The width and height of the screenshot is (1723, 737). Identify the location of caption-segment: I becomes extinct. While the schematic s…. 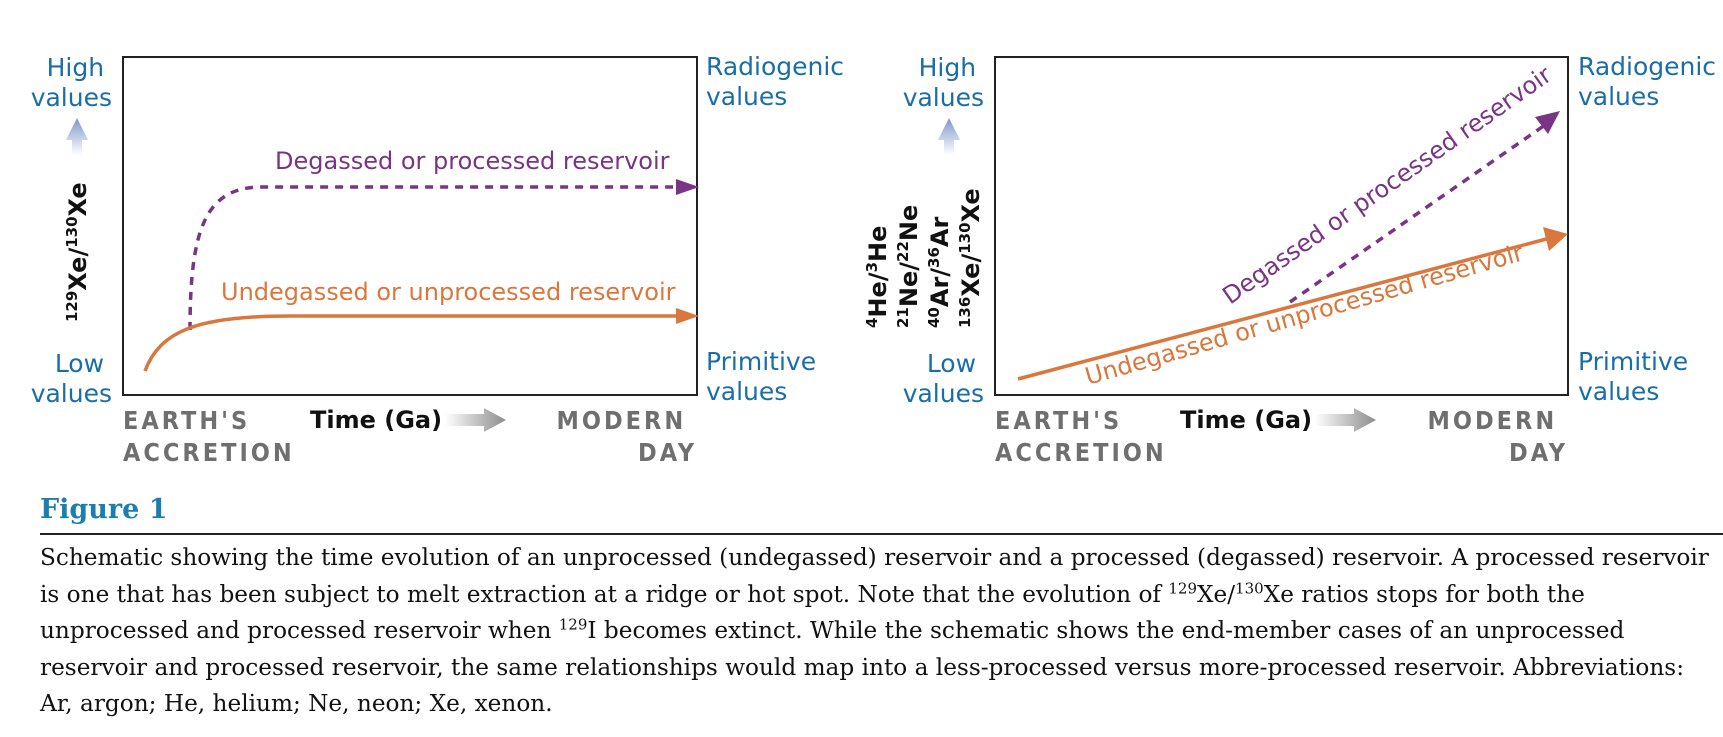
(862, 667).